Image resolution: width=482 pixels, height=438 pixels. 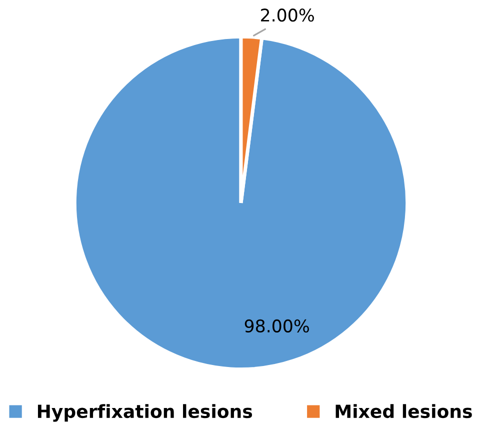 I want to click on legend-label: Mixed lesions, so click(x=404, y=411).